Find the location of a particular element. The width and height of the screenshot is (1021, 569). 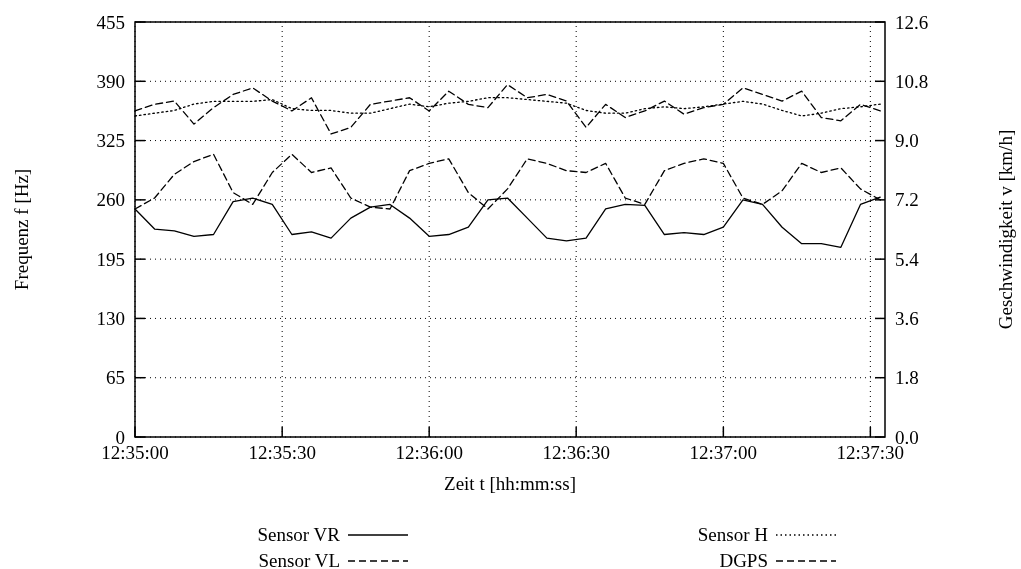

x-tick-label: 12:35:30 is located at coordinates (282, 452).